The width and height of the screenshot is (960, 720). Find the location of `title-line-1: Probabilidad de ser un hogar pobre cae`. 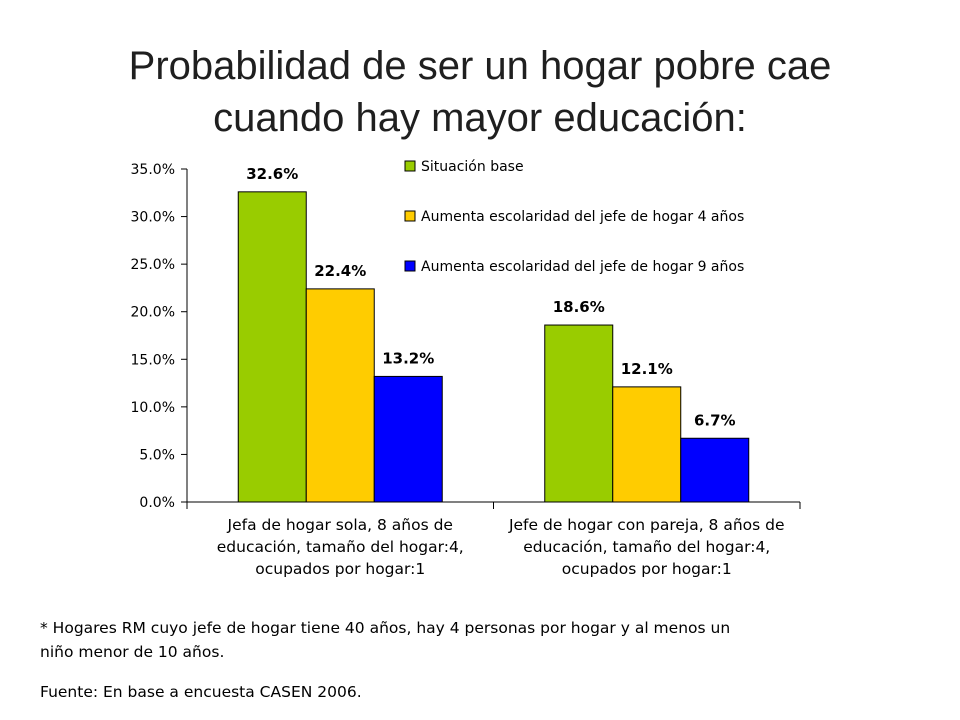

title-line-1: Probabilidad de ser un hogar pobre cae is located at coordinates (480, 66).